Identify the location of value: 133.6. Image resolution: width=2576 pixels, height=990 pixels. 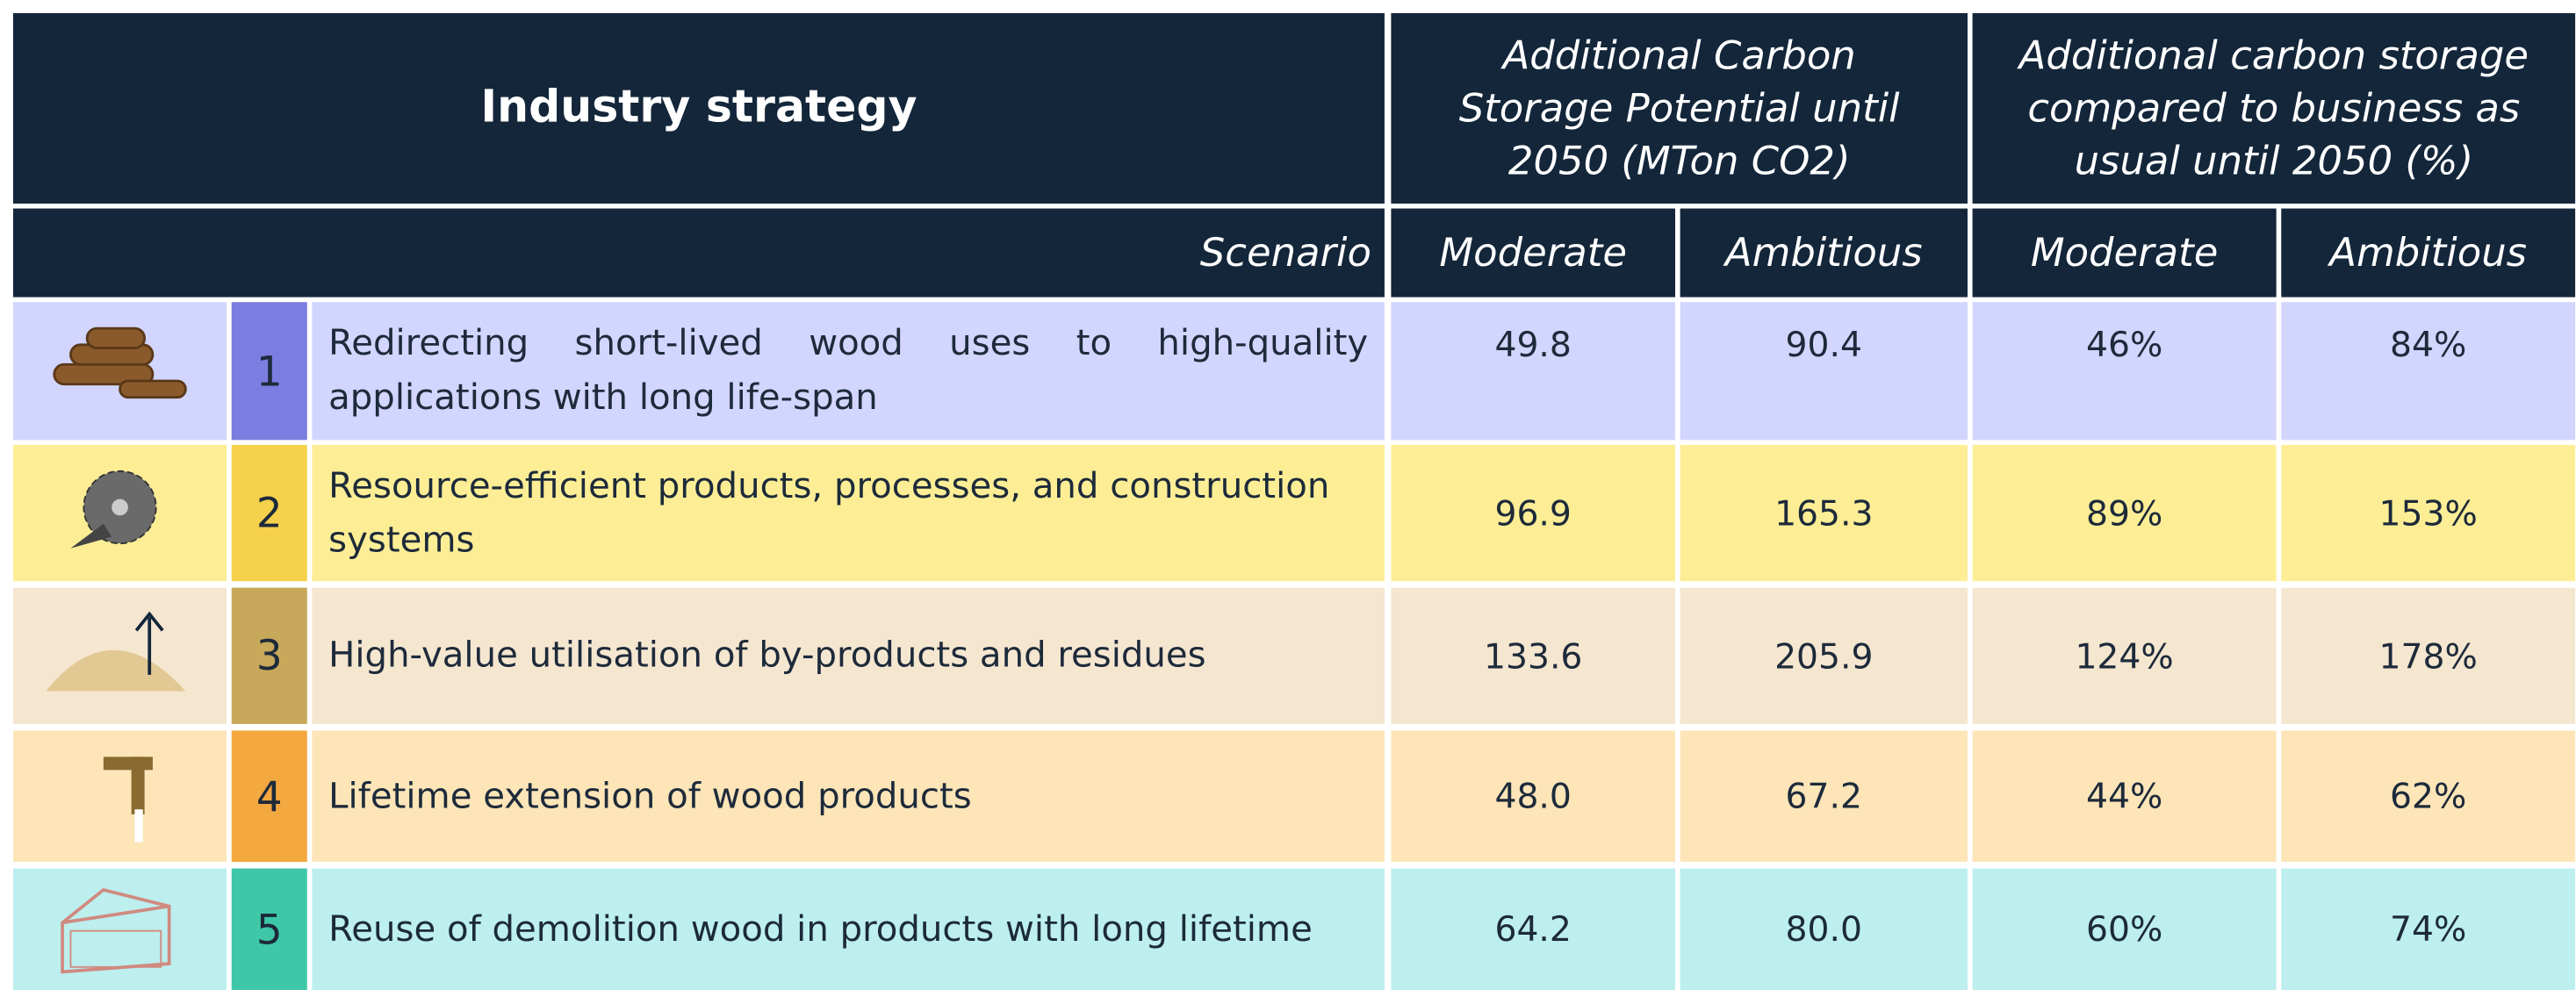
(1533, 655).